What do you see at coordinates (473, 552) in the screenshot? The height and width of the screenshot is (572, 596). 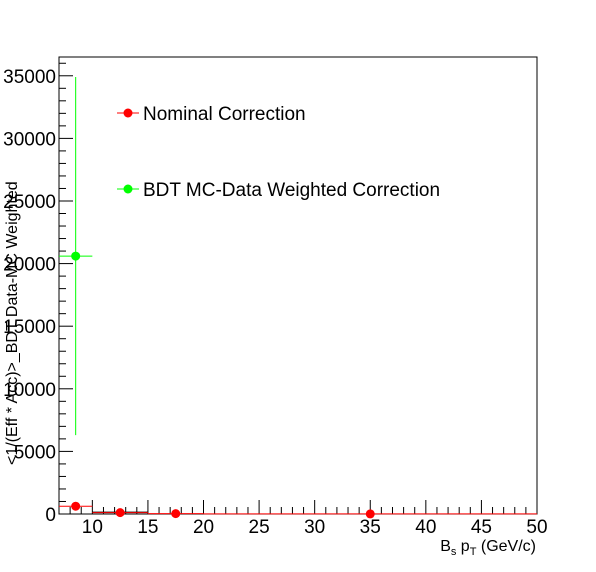 I see `x-axis-title-sub-t: T` at bounding box center [473, 552].